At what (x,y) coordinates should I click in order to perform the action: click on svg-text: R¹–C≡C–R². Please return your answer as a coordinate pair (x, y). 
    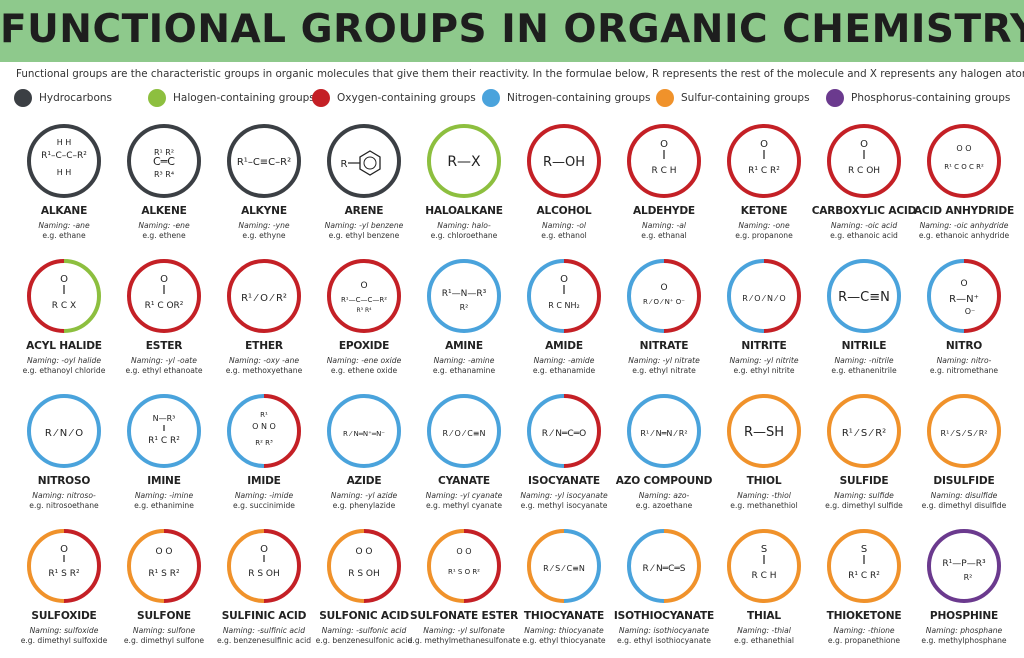
    Looking at the image, I should click on (264, 162).